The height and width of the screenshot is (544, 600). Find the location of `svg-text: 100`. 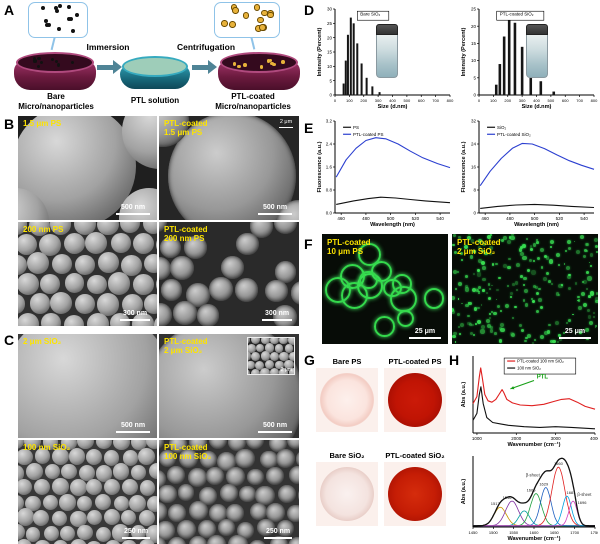

svg-text: 100 is located at coordinates (349, 100).